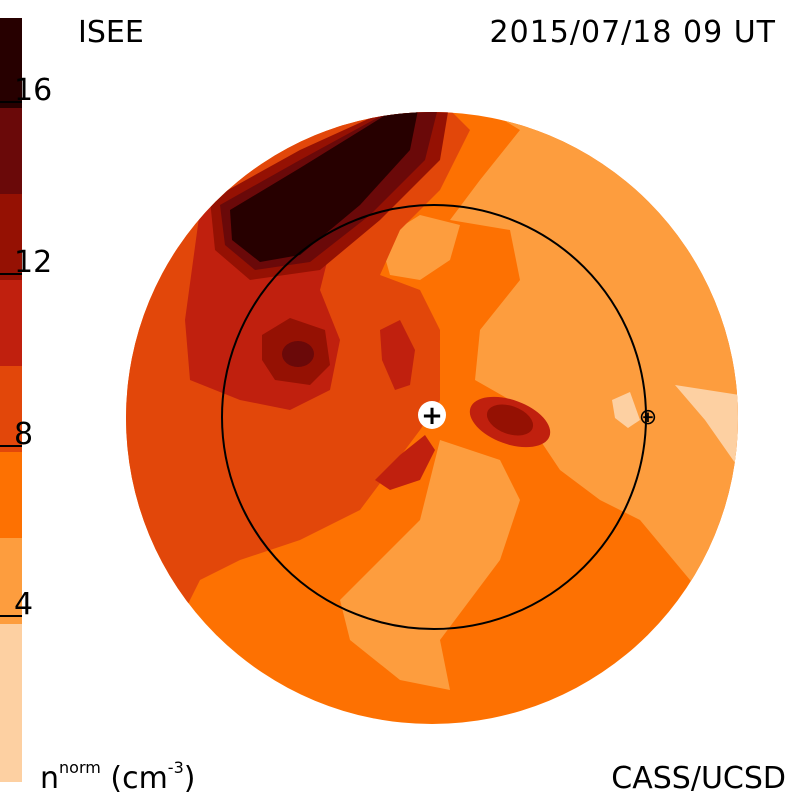  Describe the element at coordinates (405, 462) in the screenshot. I see `contour-red-southwest` at that location.